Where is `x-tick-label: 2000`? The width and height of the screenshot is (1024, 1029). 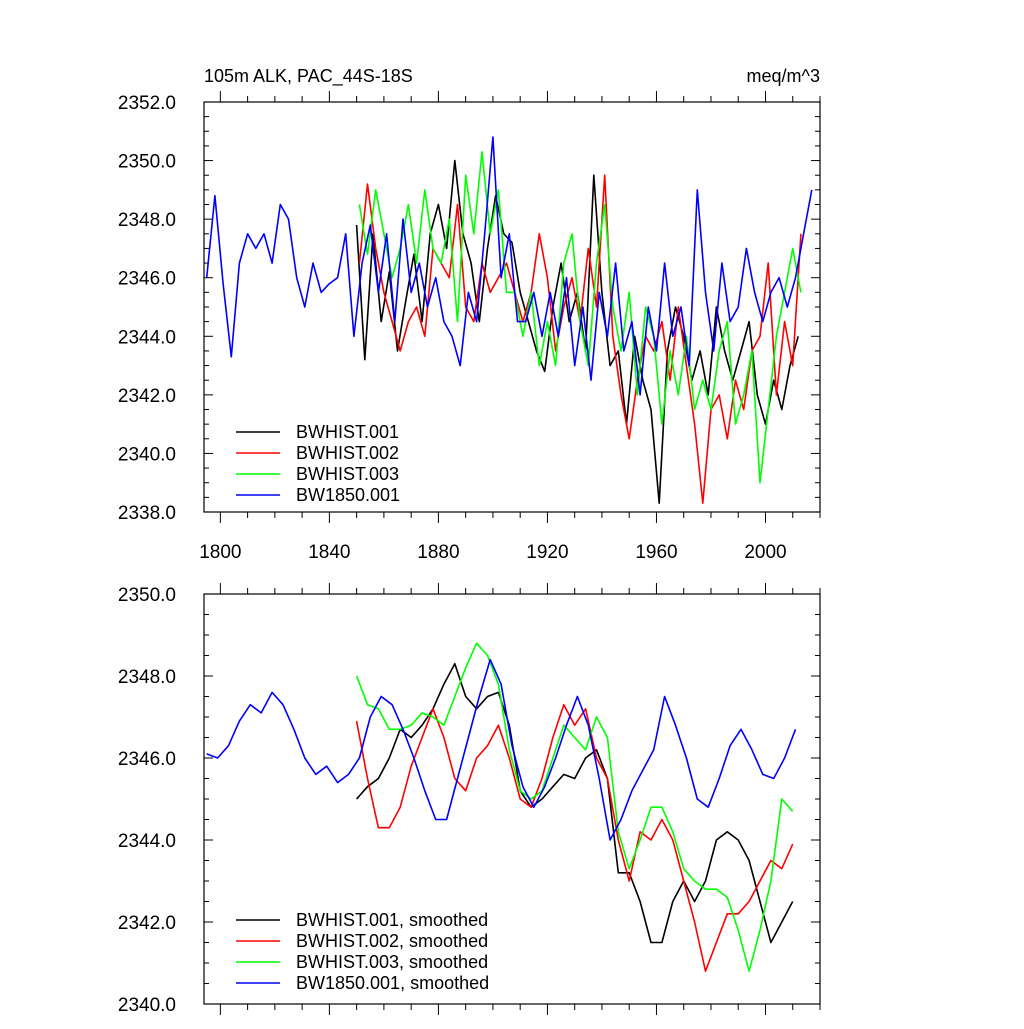
x-tick-label: 2000 is located at coordinates (765, 552).